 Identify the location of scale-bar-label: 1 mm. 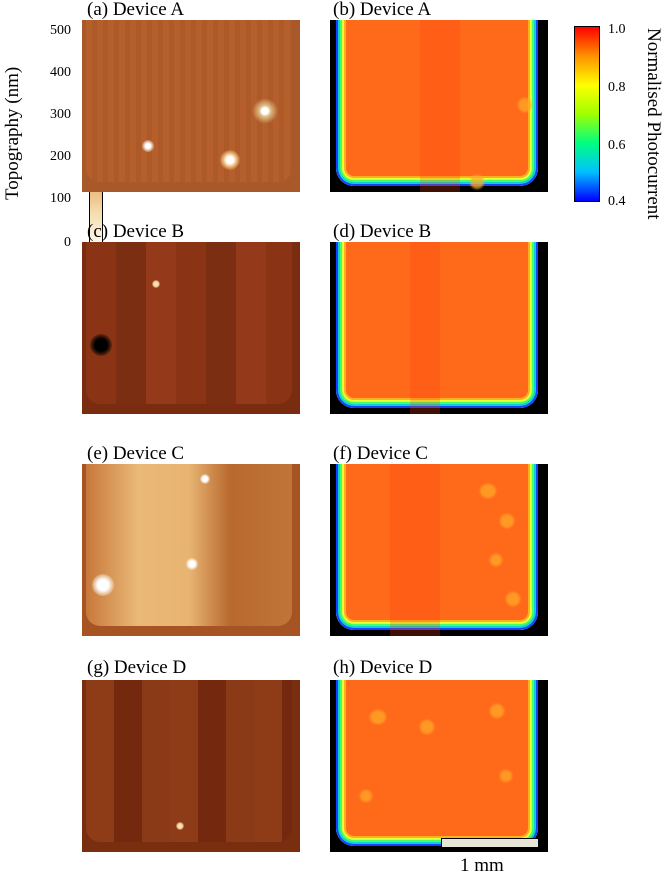
(482, 865).